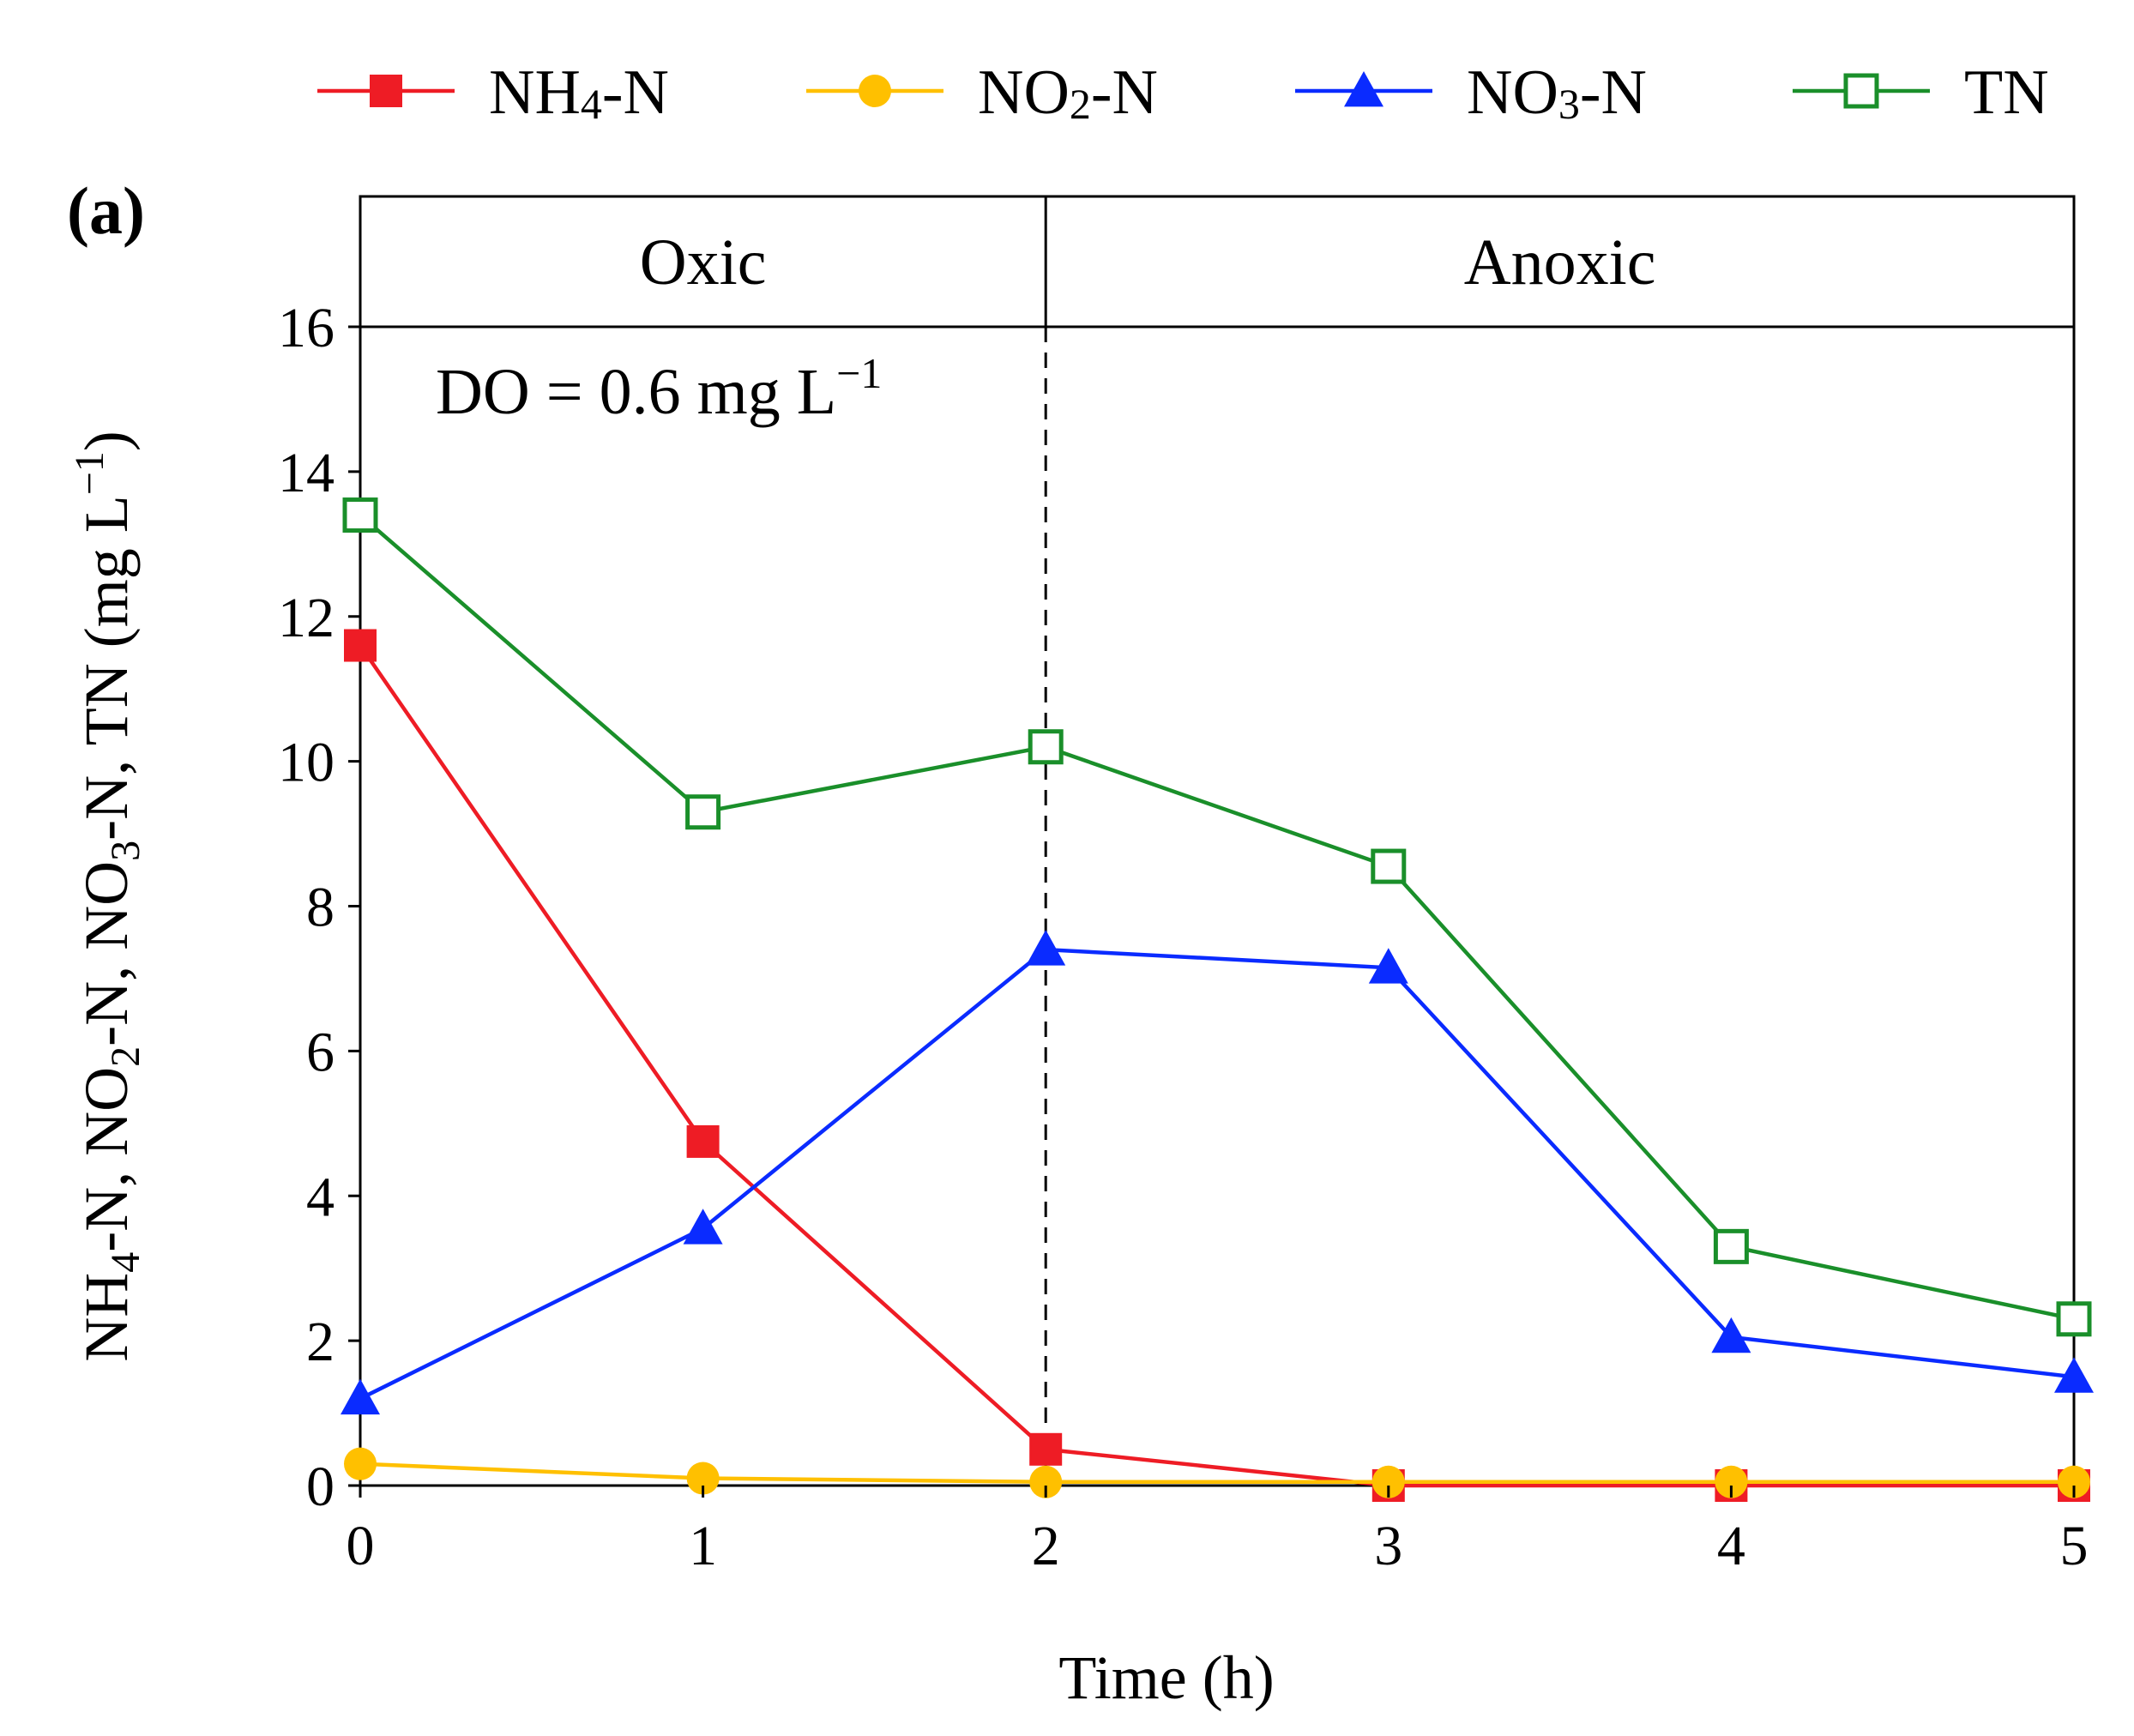 Image resolution: width=2134 pixels, height=1736 pixels. I want to click on legend-label-no3-n: NO3-N, so click(1557, 92).